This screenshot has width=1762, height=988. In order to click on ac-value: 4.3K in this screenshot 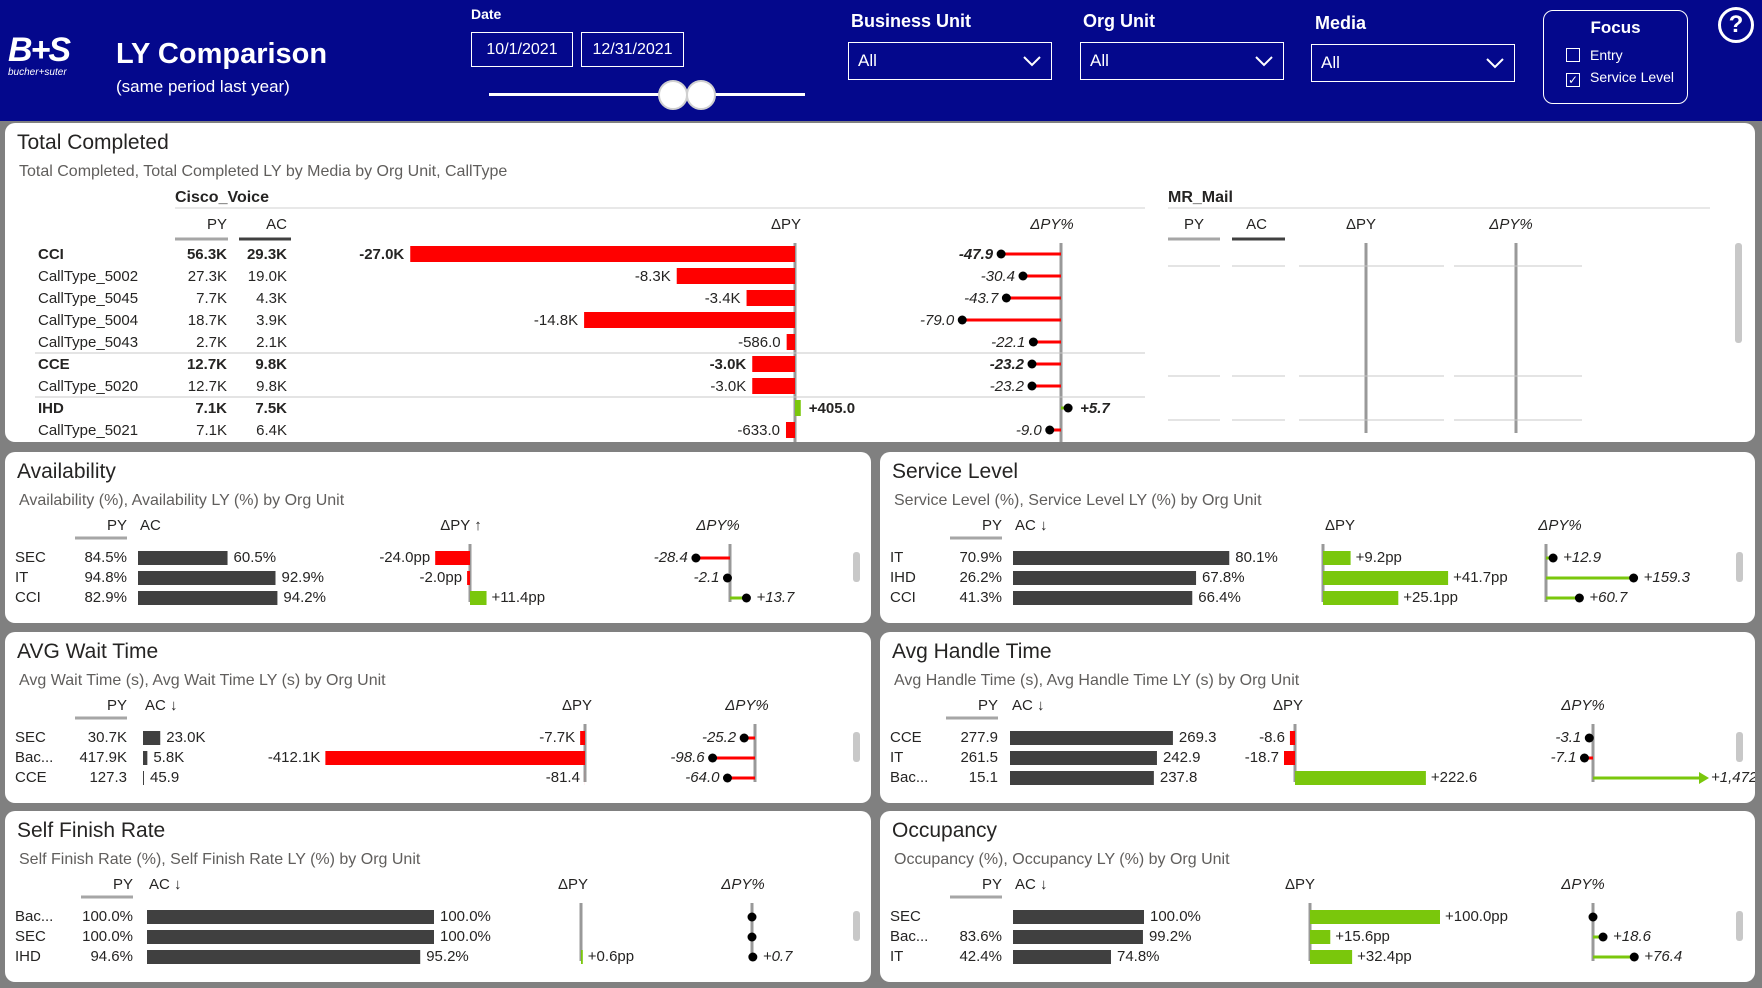, I will do `click(271, 298)`.